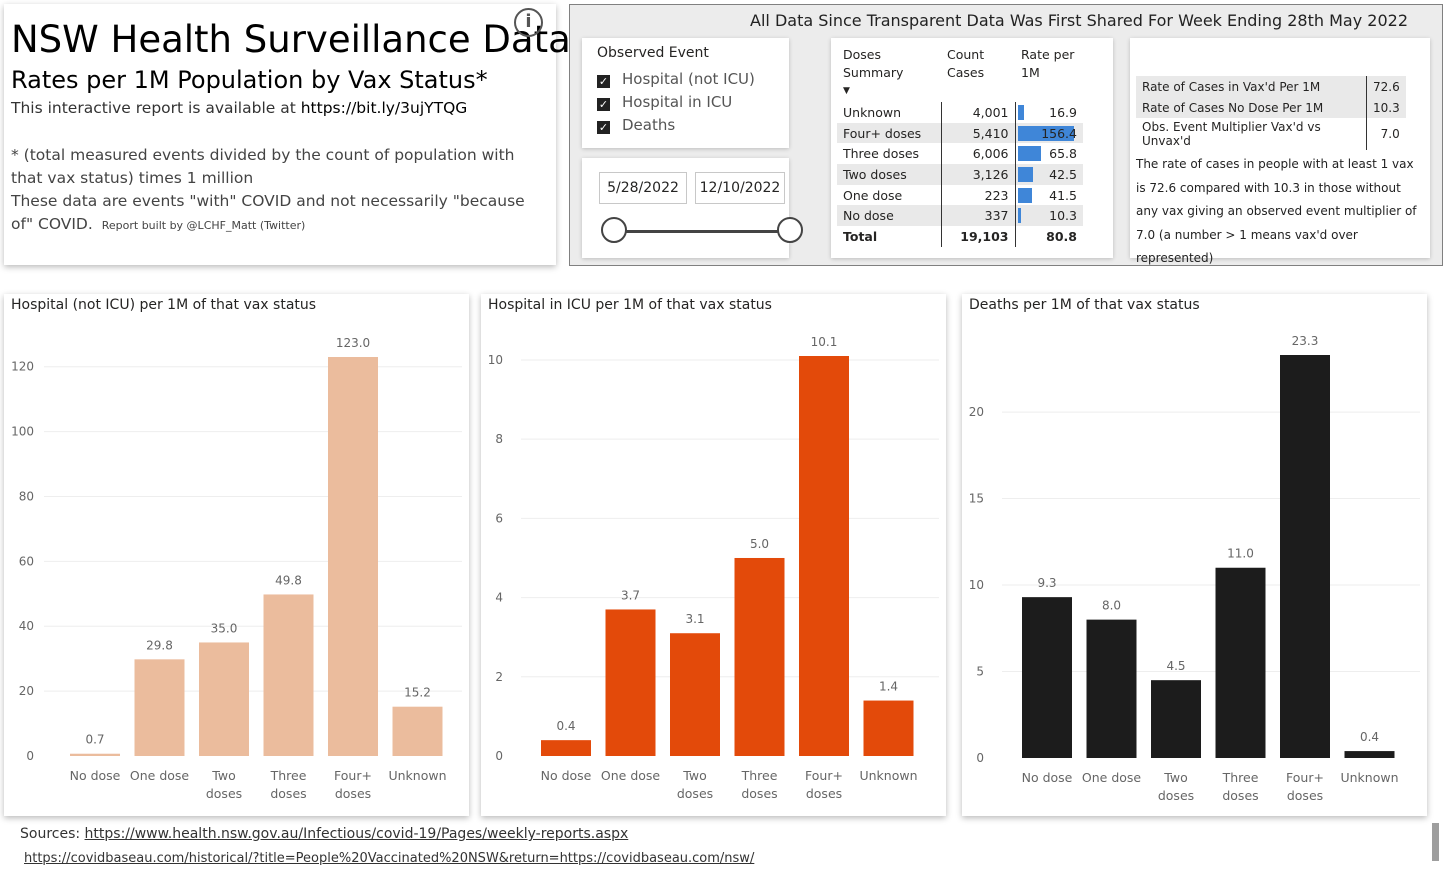  I want to click on vertical-scrollbar, so click(1435, 842).